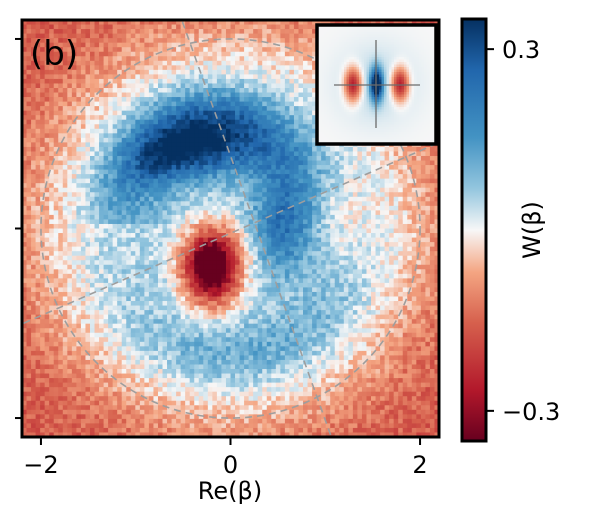  I want to click on colorbar-gradient, so click(474, 230).